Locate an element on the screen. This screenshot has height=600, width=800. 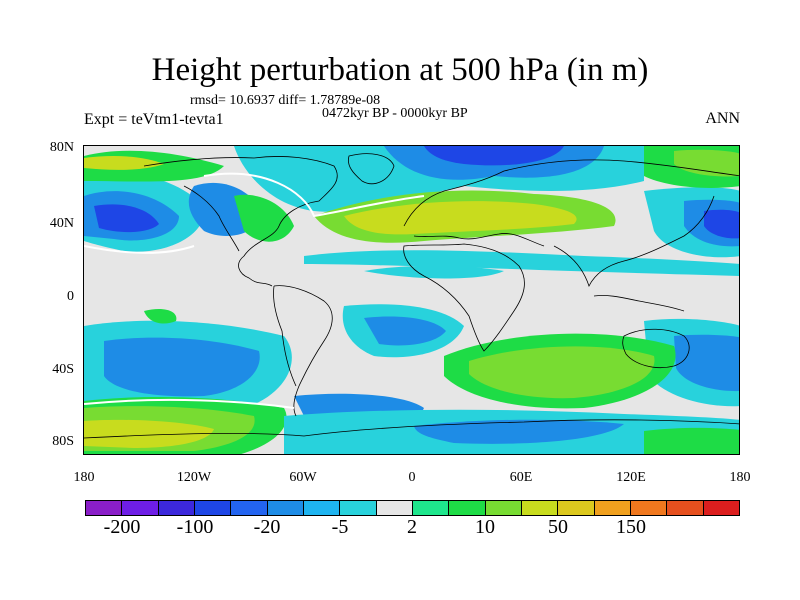
lat-tick-label: 80S is located at coordinates (63, 441).